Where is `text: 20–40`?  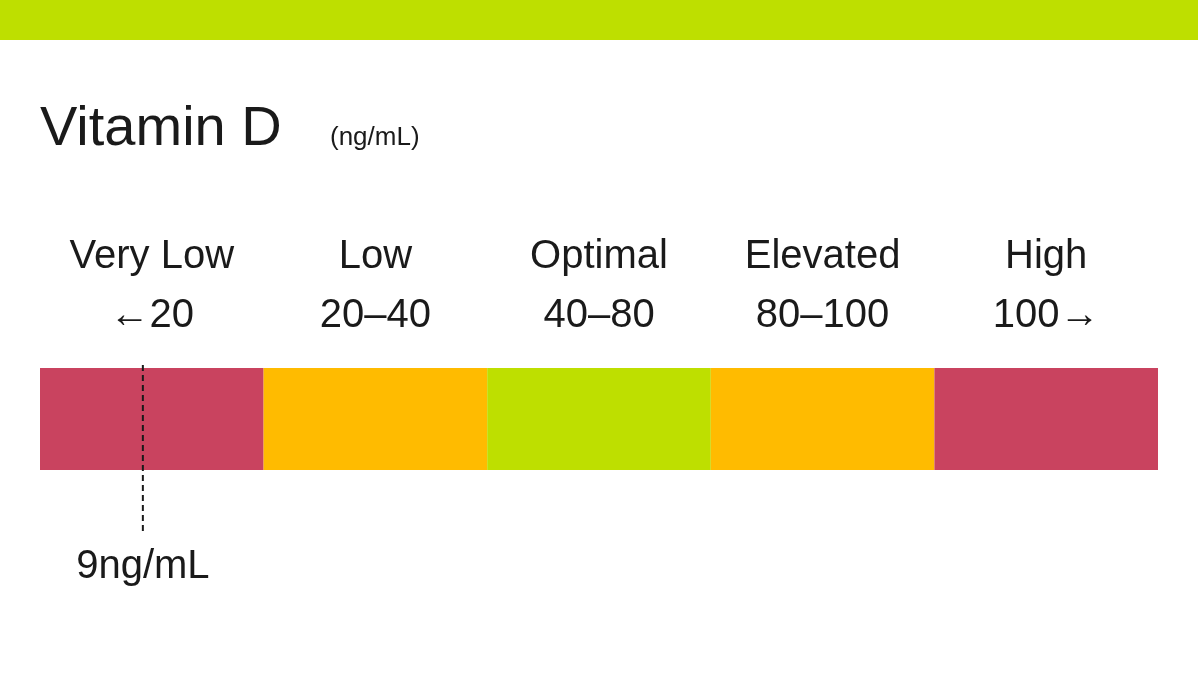 text: 20–40 is located at coordinates (375, 313).